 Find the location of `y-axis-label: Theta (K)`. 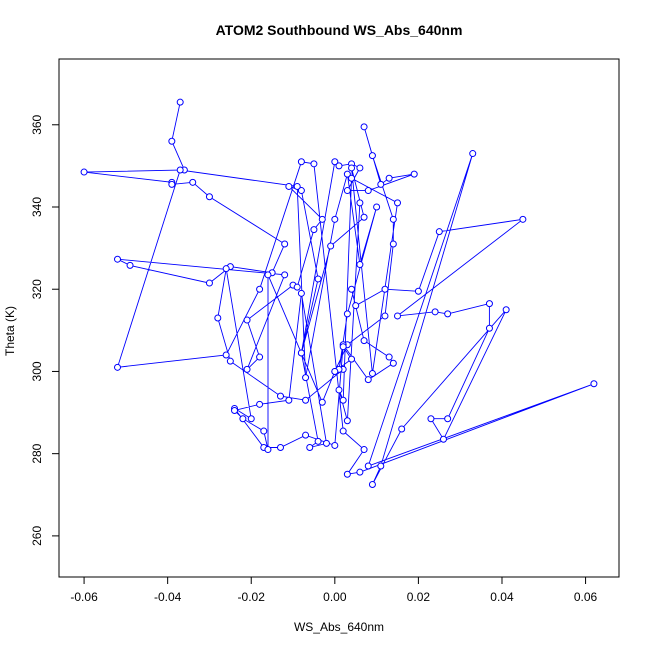

y-axis-label: Theta (K) is located at coordinates (10, 331).